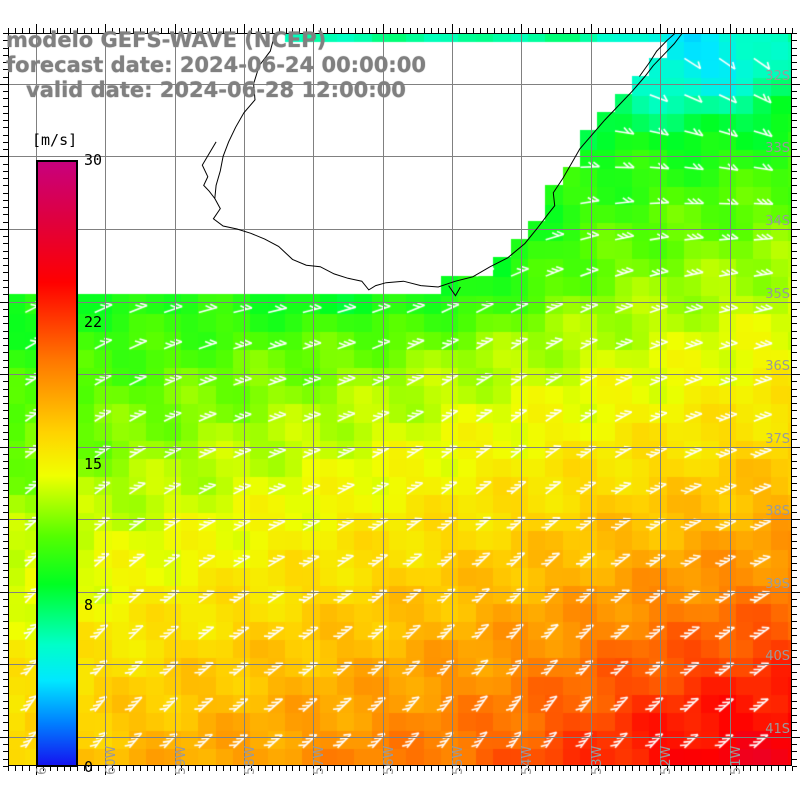 The image size is (800, 800). What do you see at coordinates (93, 321) in the screenshot?
I see `colorbar-tick-22: 22` at bounding box center [93, 321].